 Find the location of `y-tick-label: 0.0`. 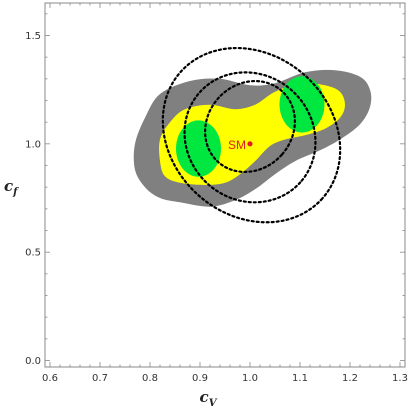

y-tick-label: 0.0 is located at coordinates (33, 361).